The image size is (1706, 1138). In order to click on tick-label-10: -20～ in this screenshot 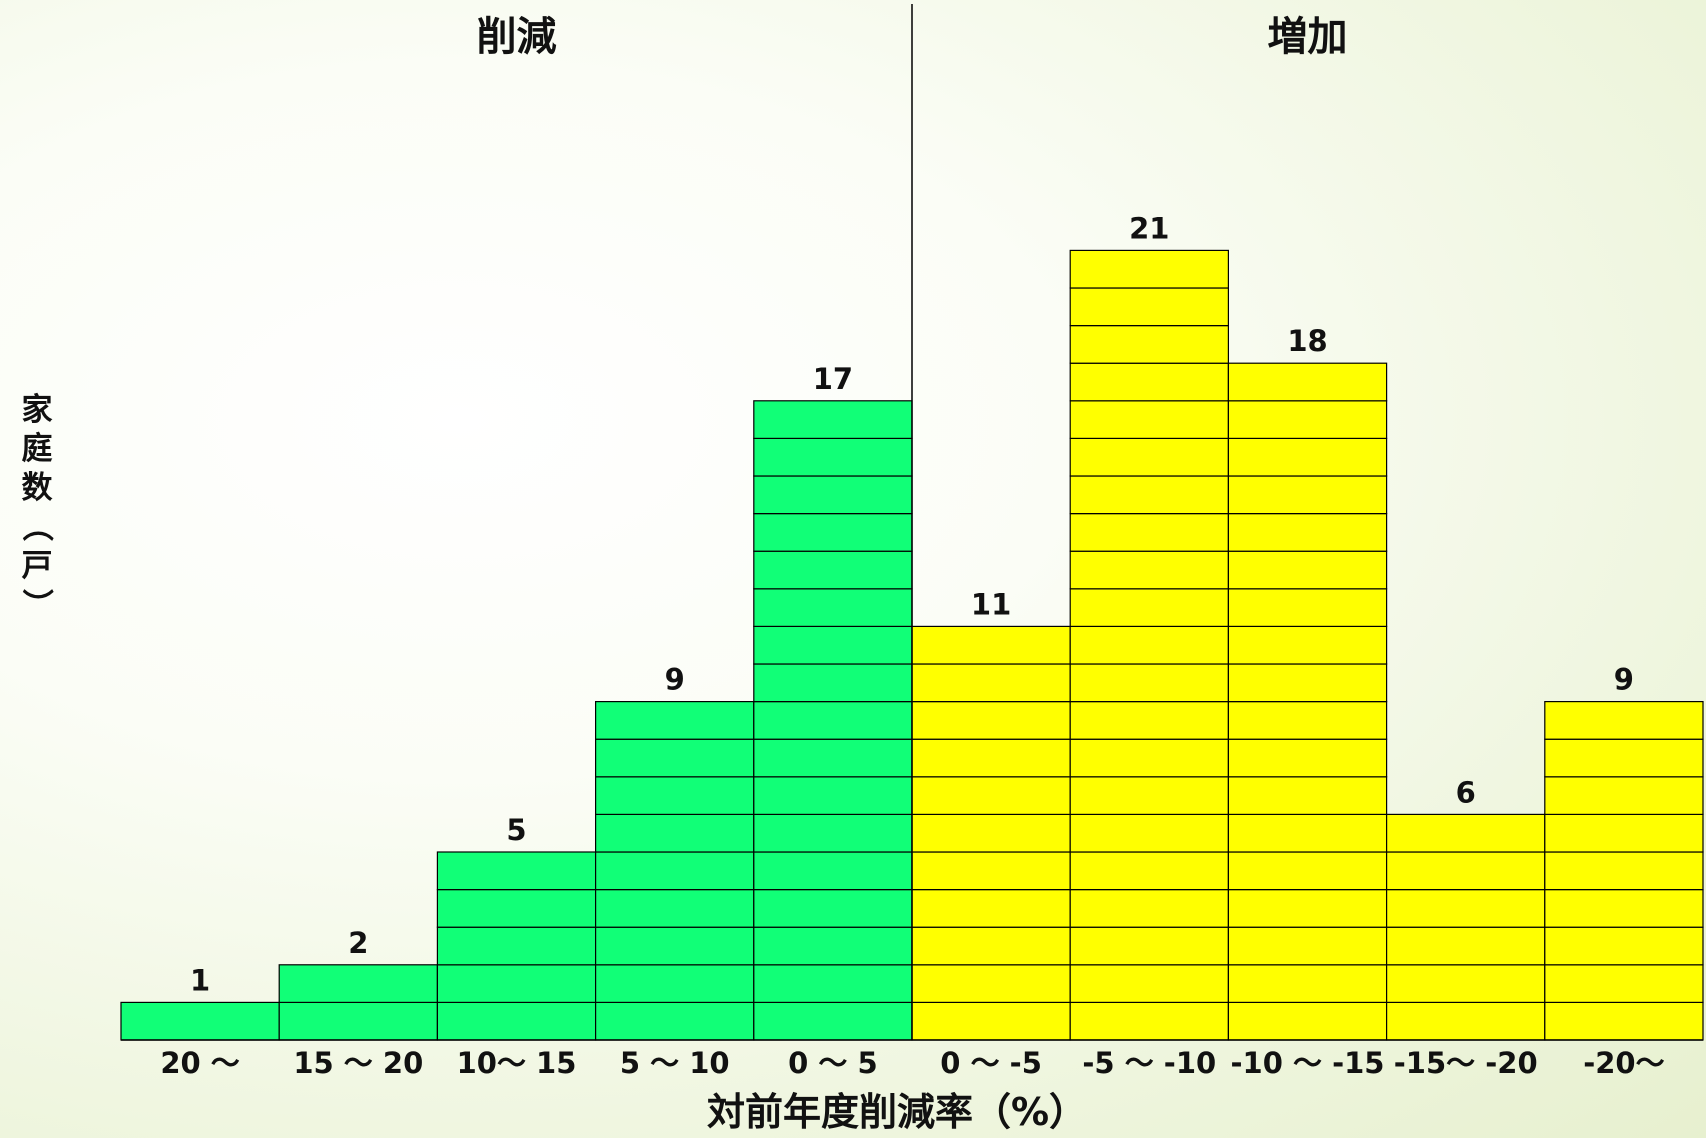, I will do `click(1623, 1063)`.